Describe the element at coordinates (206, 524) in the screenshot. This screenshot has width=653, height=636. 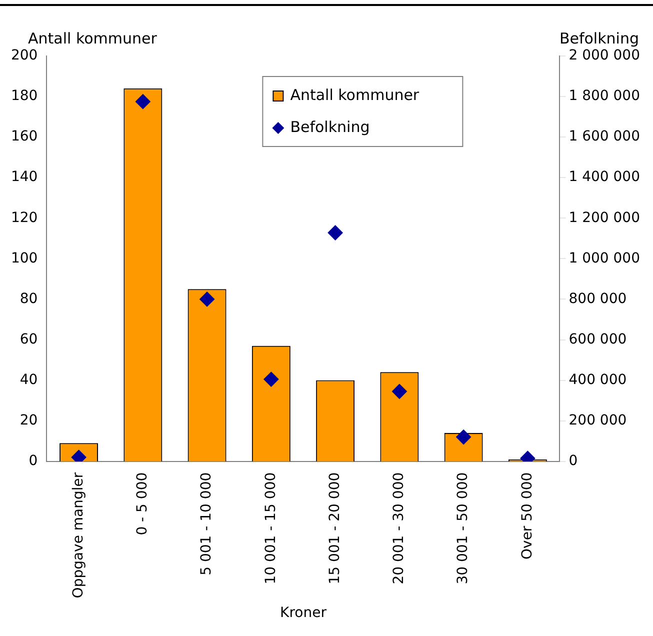
I see `x-tick-label: 5 001 - 10 000` at that location.